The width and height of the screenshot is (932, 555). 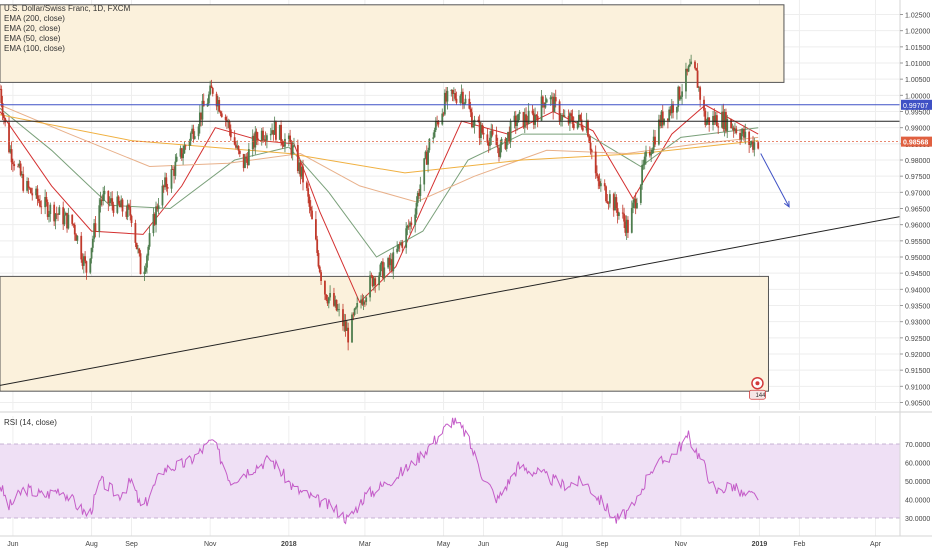 What do you see at coordinates (444, 544) in the screenshot?
I see `time-tick-label: May` at bounding box center [444, 544].